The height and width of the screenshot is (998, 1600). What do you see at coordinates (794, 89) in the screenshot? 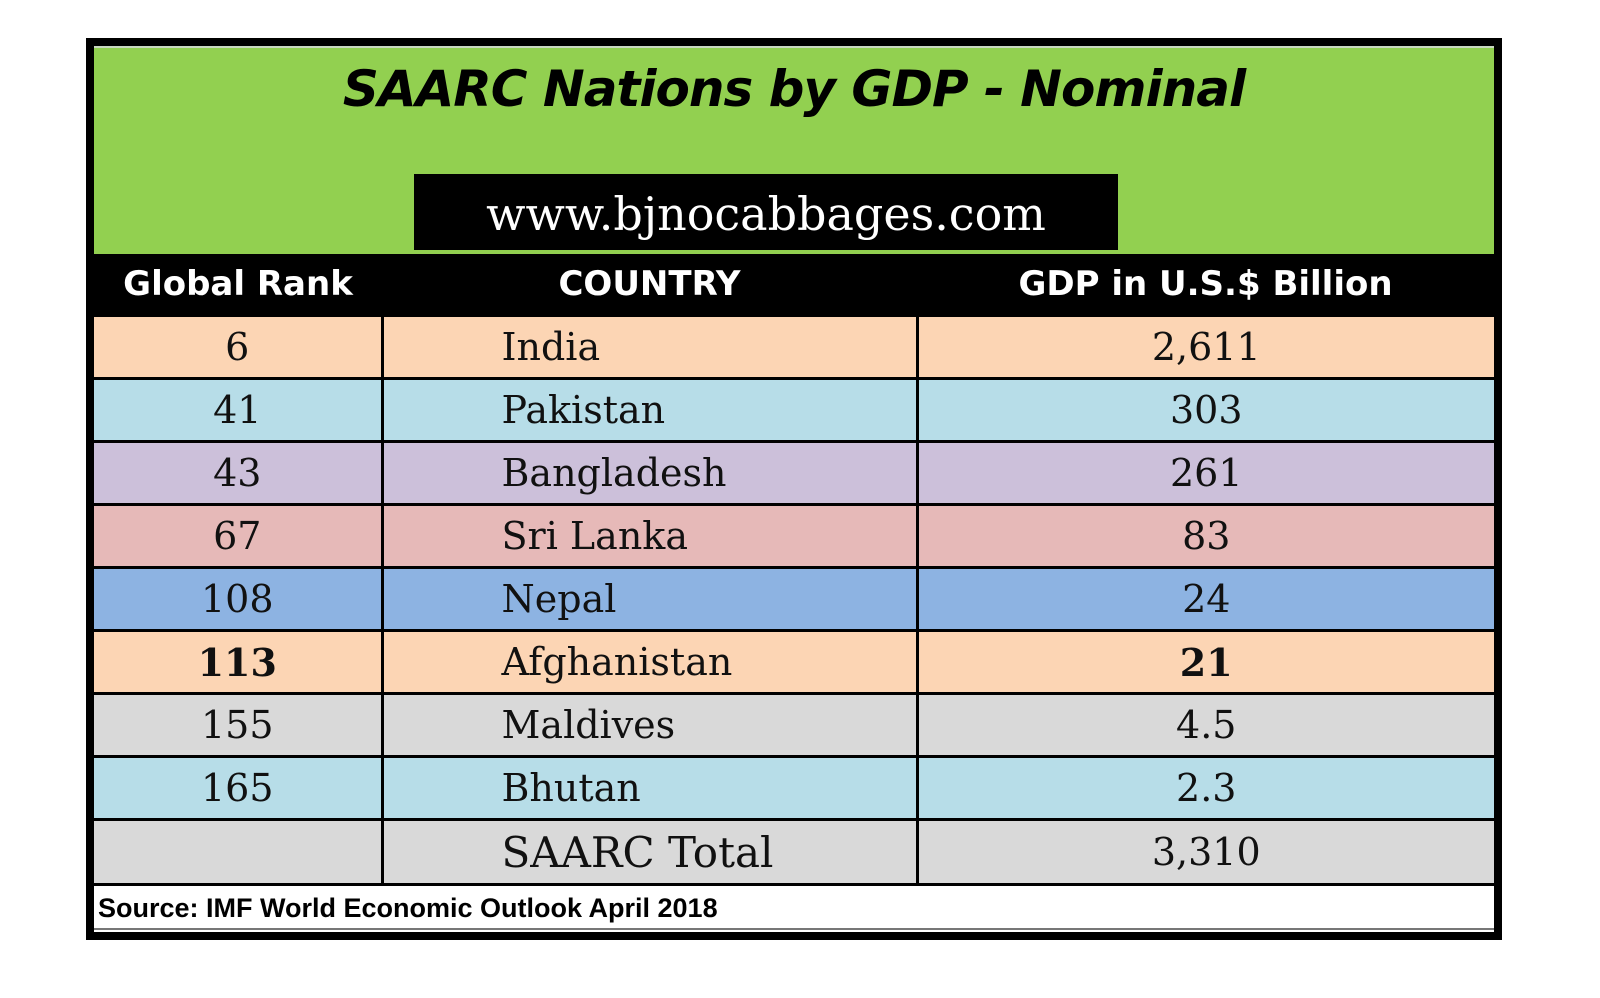
I see `page-title: SAARC Nations by GDP - Nominal` at bounding box center [794, 89].